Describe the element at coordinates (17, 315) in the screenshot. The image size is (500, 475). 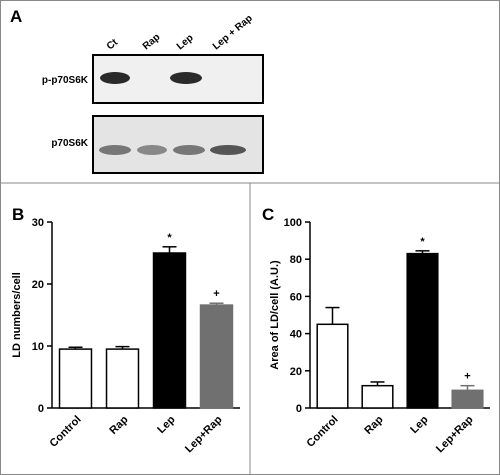
I see `y-axis-label: LD numbers/cell` at that location.